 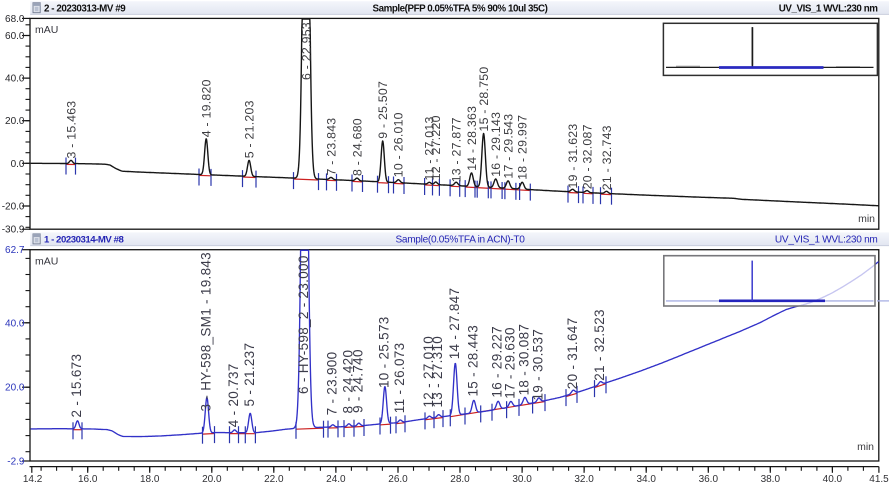 What do you see at coordinates (249, 129) in the screenshot?
I see `svg-text: 5 - 21.203` at bounding box center [249, 129].